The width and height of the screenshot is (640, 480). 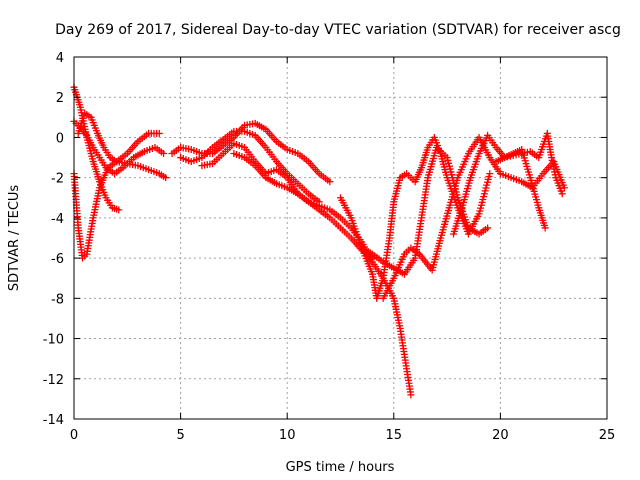 I want to click on x-tick-label: 10, so click(x=287, y=435).